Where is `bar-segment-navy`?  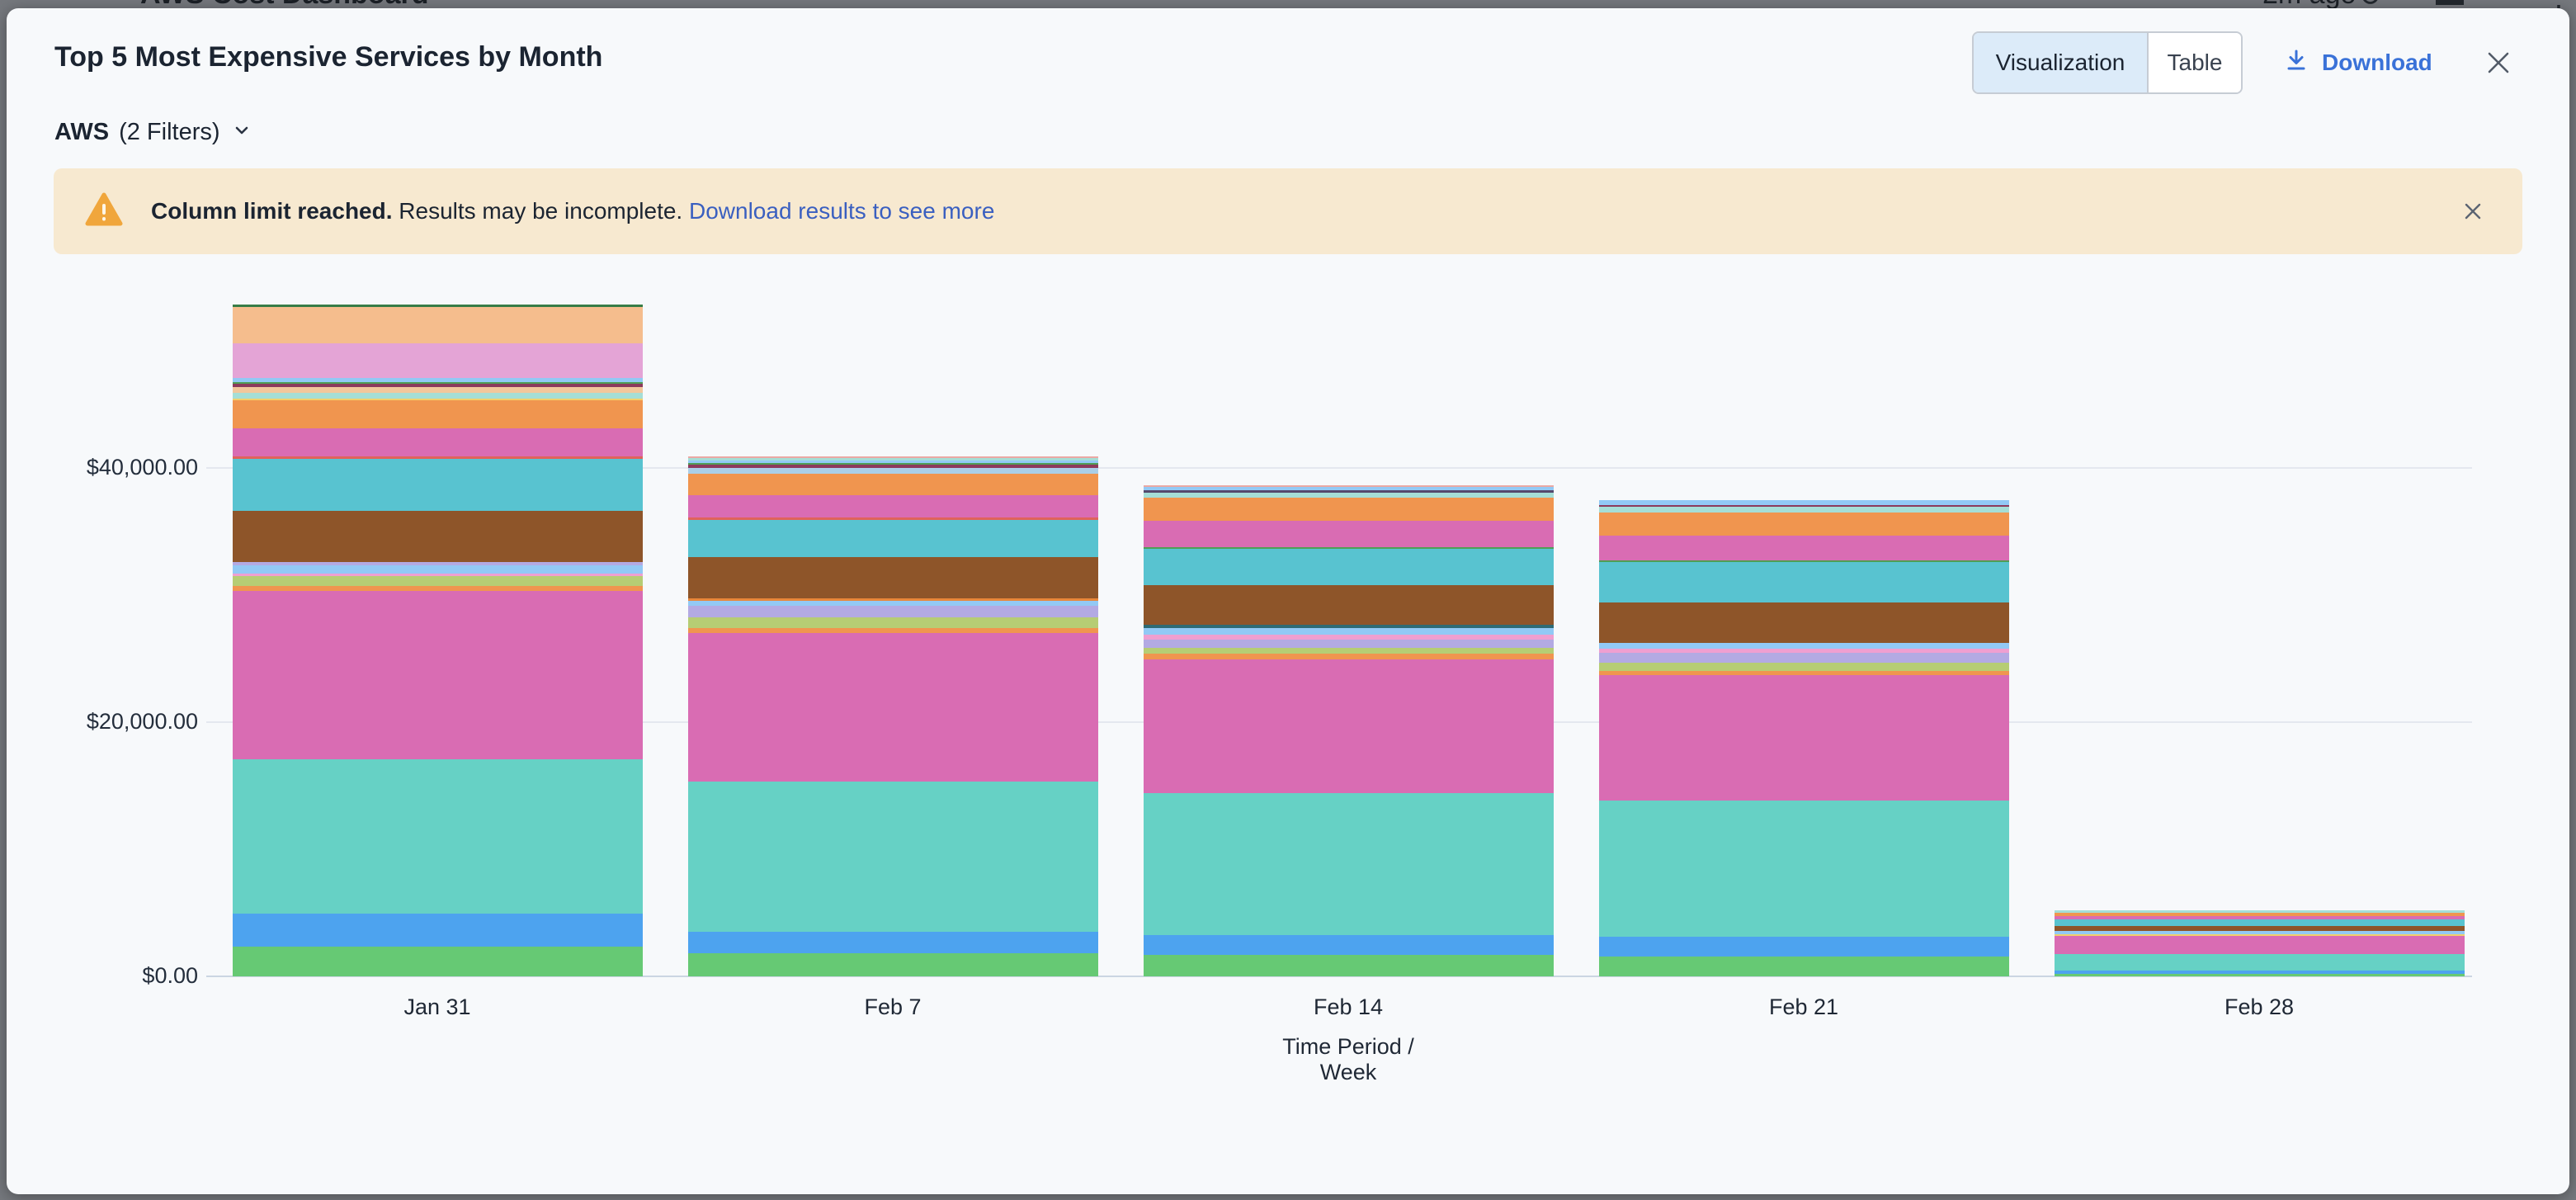
bar-segment-navy is located at coordinates (1348, 492).